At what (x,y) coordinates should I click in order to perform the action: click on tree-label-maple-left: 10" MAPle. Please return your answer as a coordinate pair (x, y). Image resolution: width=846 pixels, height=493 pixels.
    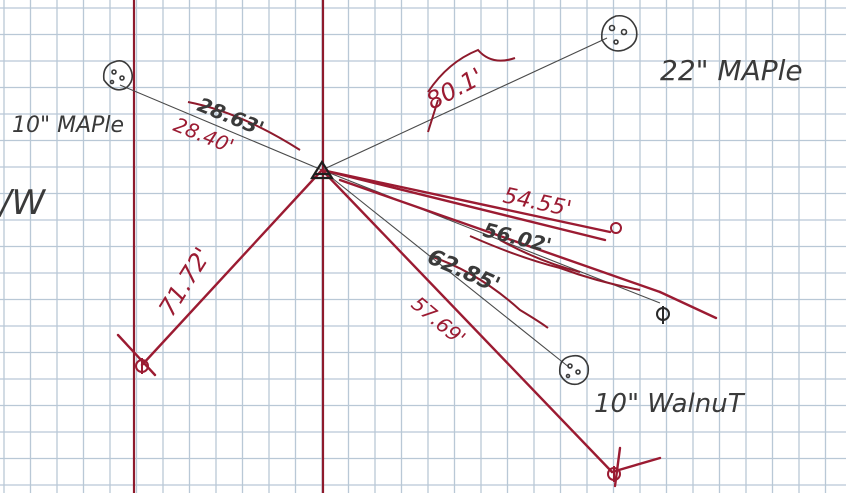
    Looking at the image, I should click on (68, 125).